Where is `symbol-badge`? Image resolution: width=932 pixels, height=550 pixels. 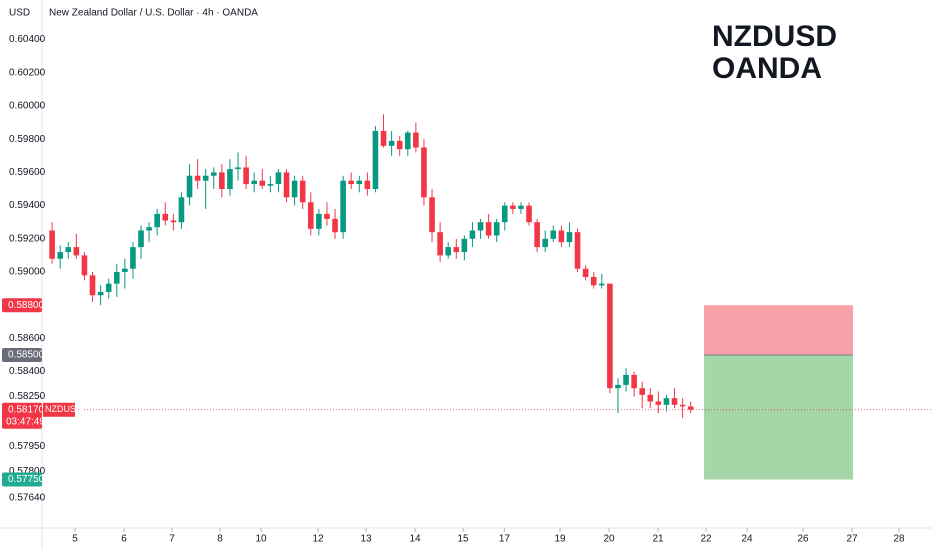
symbol-badge is located at coordinates (59, 409).